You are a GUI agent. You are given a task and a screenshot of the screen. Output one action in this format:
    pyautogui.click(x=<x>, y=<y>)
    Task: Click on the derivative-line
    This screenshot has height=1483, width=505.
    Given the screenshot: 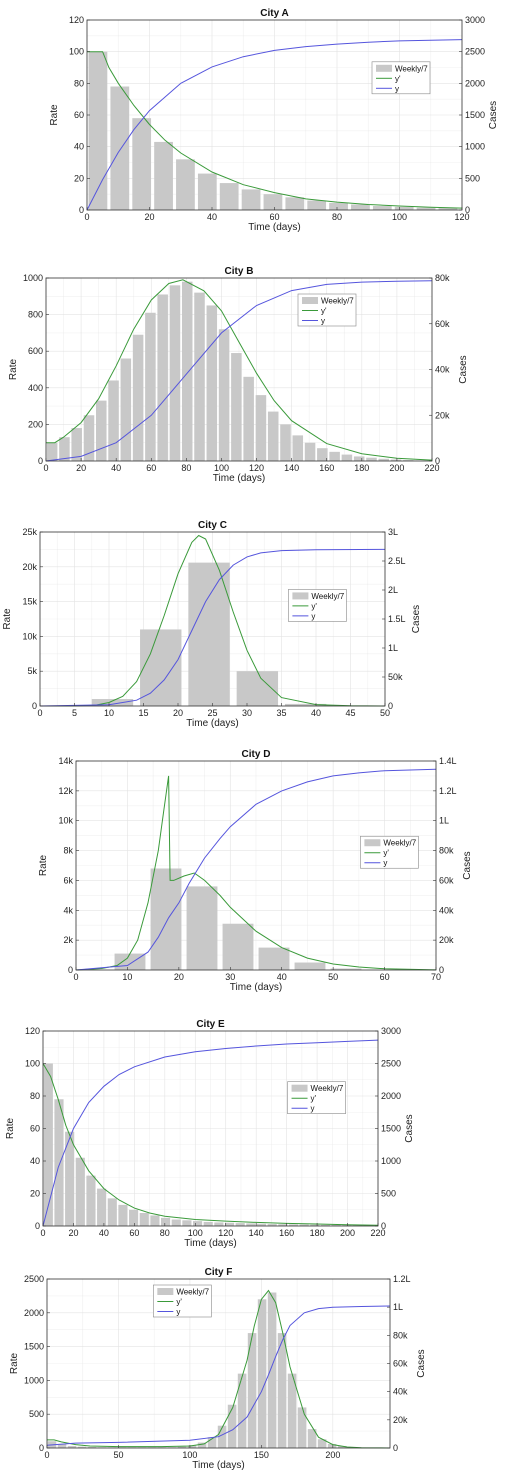 What is the action you would take?
    pyautogui.click(x=239, y=370)
    